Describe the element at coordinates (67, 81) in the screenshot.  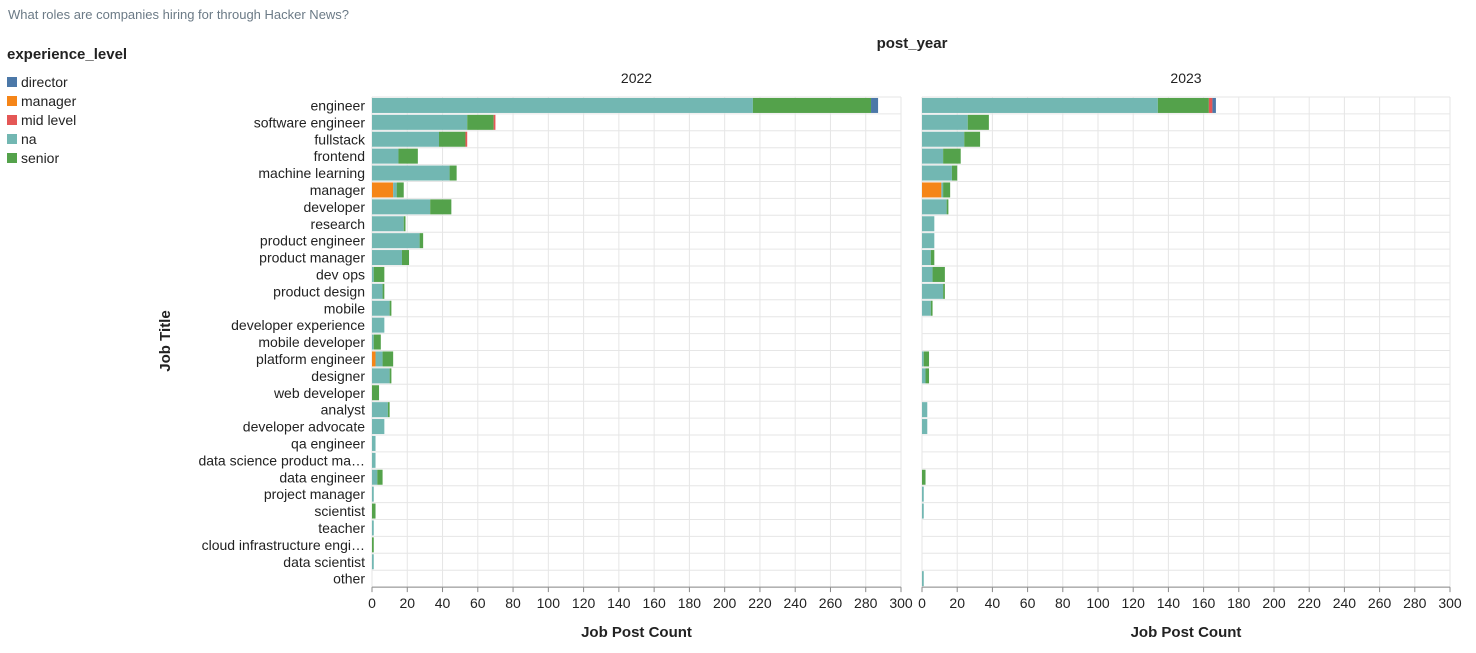
I see `legend-item-director: director` at that location.